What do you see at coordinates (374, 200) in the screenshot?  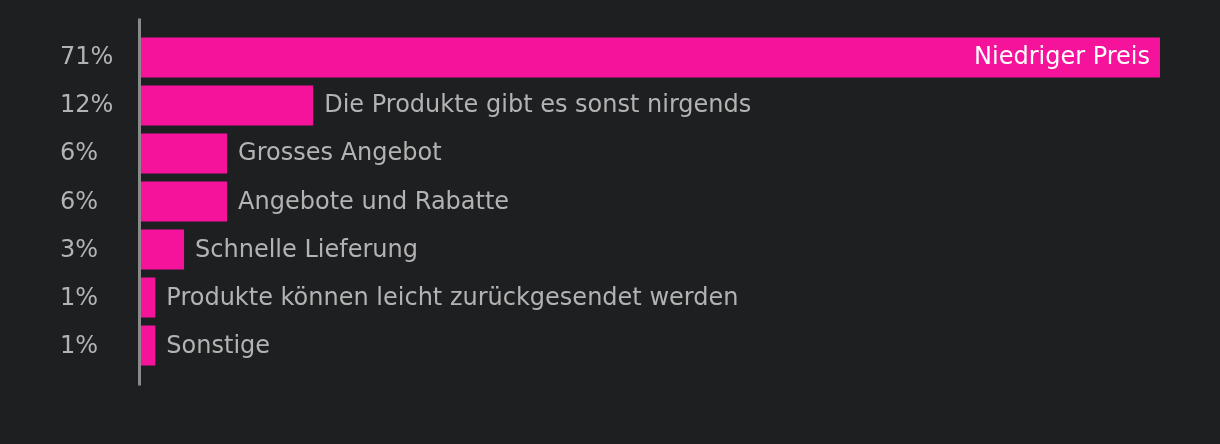 I see `y-tick-label: Angebote und Rabatte` at bounding box center [374, 200].